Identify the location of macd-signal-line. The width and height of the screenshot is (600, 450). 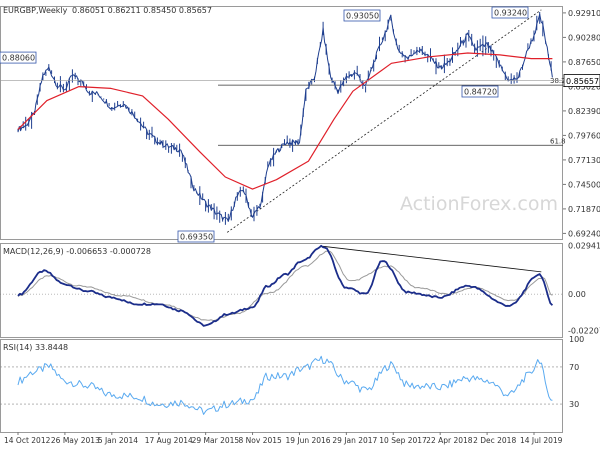
(285, 286).